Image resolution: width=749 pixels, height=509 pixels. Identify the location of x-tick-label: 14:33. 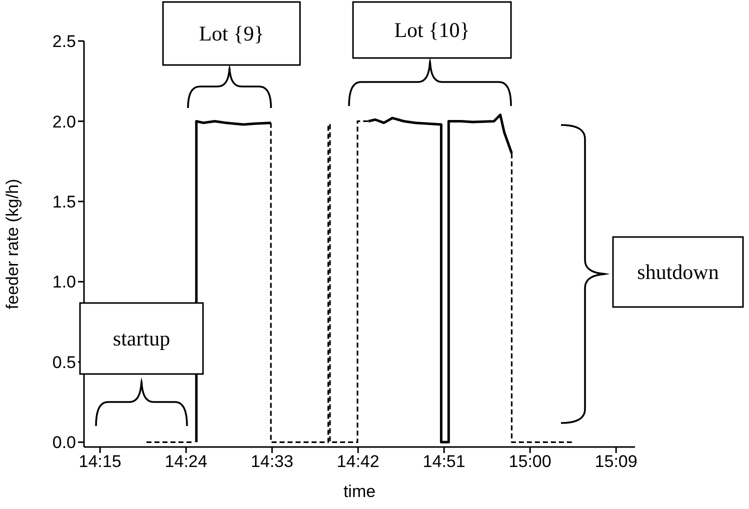
(272, 462).